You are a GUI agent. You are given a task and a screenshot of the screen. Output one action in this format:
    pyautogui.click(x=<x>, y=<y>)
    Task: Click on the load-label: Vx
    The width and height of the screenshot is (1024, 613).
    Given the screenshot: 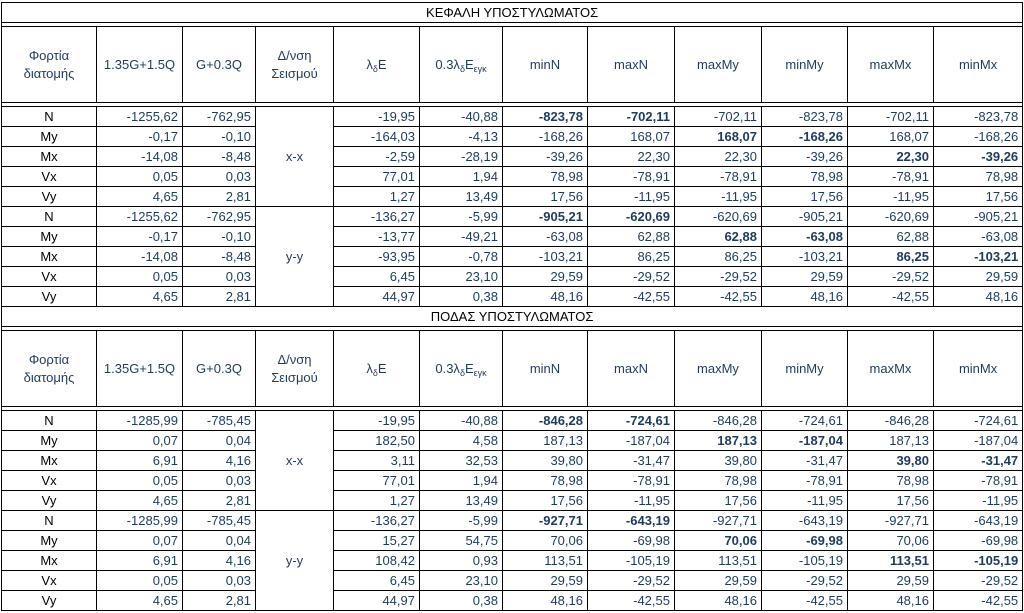 What is the action you would take?
    pyautogui.click(x=49, y=276)
    